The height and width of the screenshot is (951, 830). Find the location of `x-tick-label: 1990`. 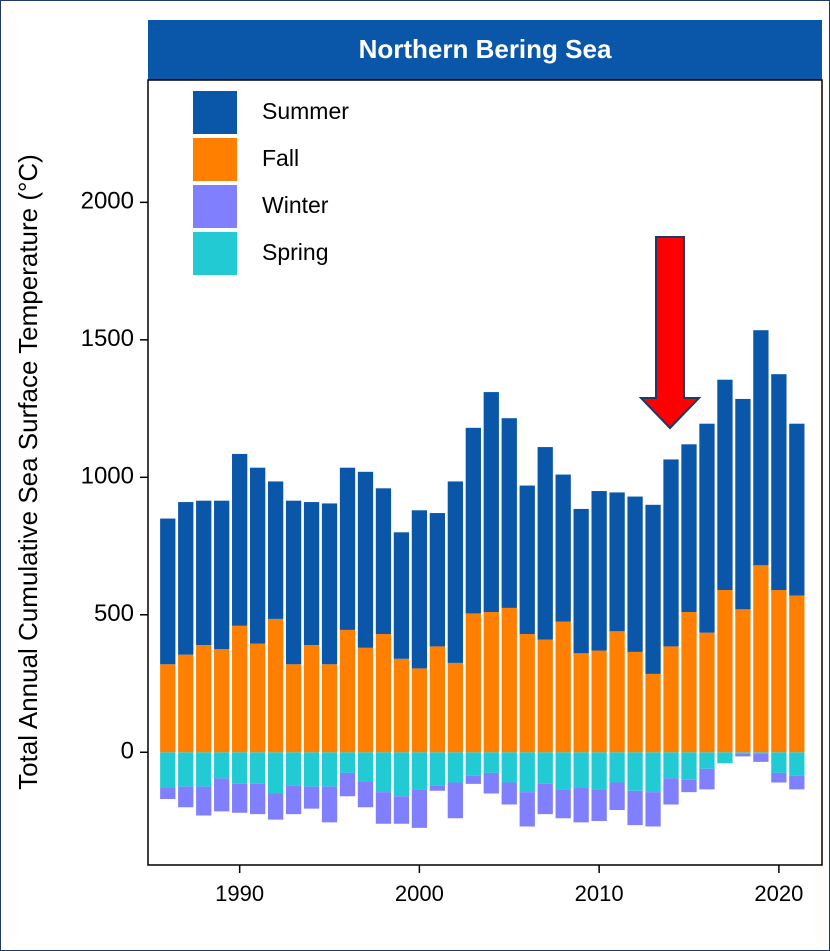

x-tick-label: 1990 is located at coordinates (239, 893).